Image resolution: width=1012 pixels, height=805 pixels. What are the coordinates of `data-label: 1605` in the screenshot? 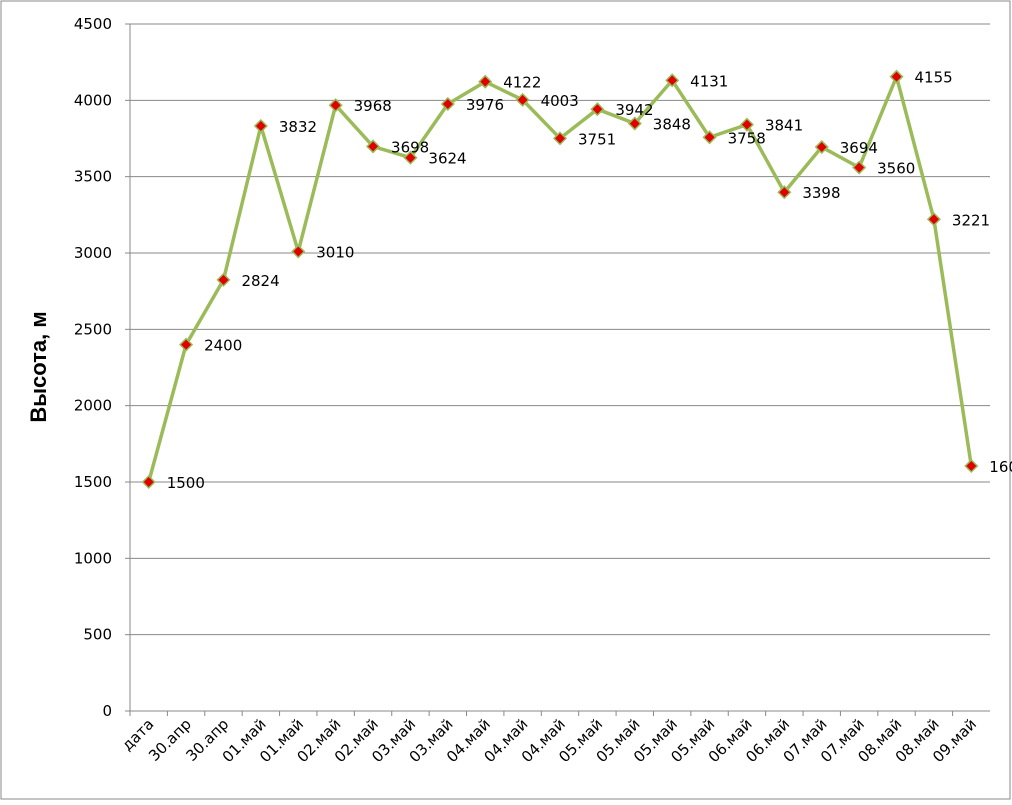 It's located at (1000, 467).